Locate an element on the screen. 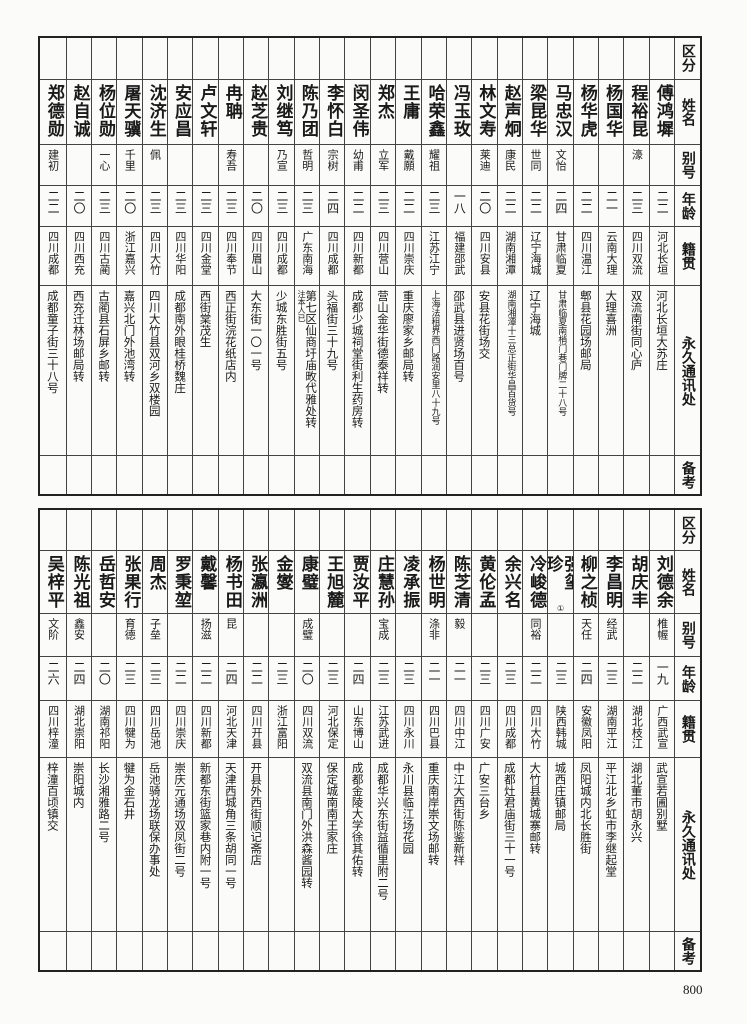  header-label: 备考 is located at coordinates (687, 475).